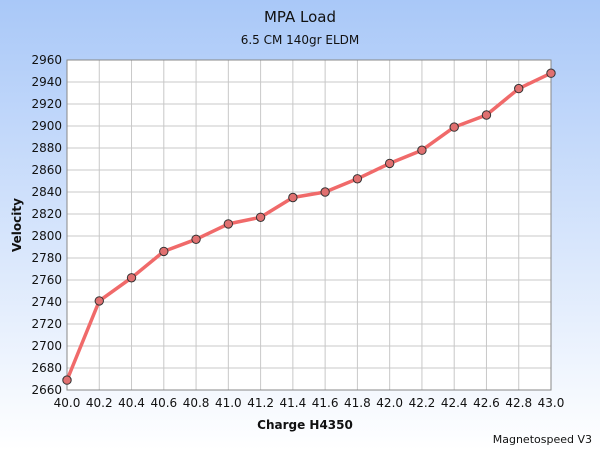 Image resolution: width=600 pixels, height=450 pixels. I want to click on x-tick-label: 40.2, so click(99, 403).